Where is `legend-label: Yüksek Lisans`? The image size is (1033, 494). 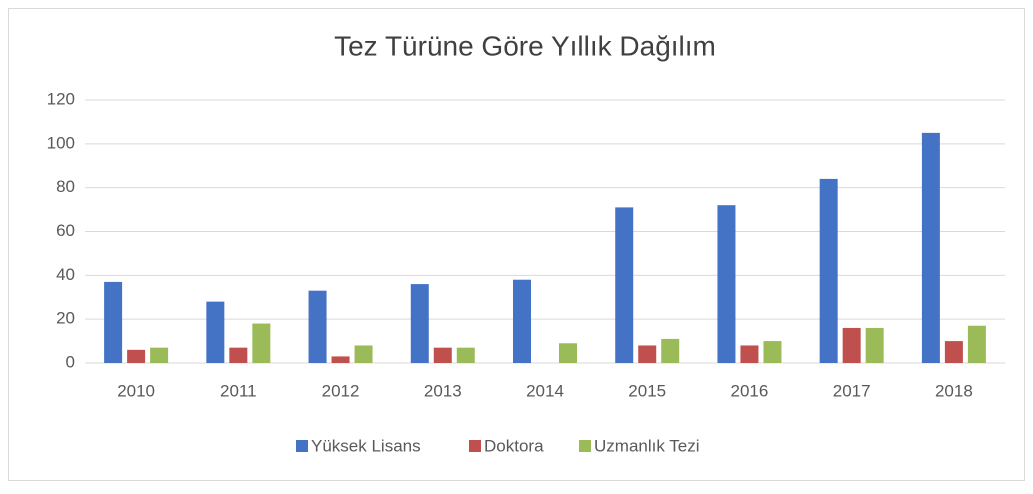
legend-label: Yüksek Lisans is located at coordinates (366, 445).